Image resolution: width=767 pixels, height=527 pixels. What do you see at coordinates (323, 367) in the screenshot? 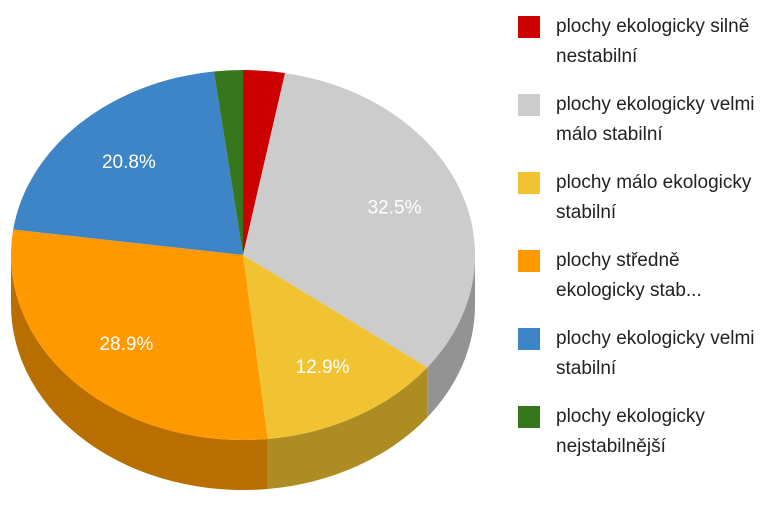
I see `slice-label: 12.9%` at bounding box center [323, 367].